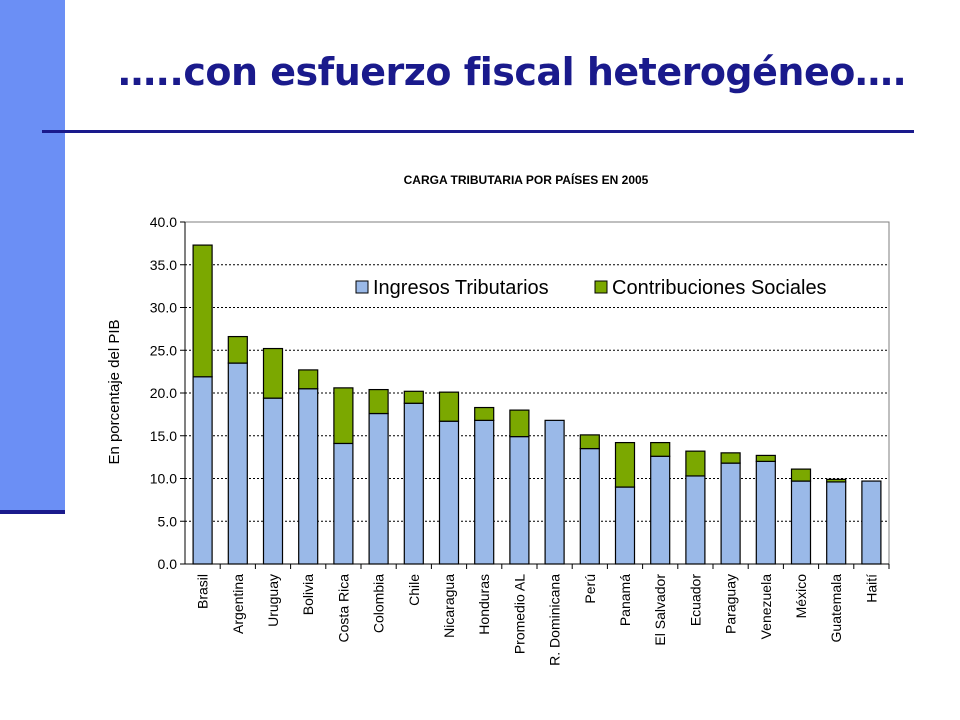 The height and width of the screenshot is (720, 960). Describe the element at coordinates (590, 589) in the screenshot. I see `category-label: Perú` at that location.